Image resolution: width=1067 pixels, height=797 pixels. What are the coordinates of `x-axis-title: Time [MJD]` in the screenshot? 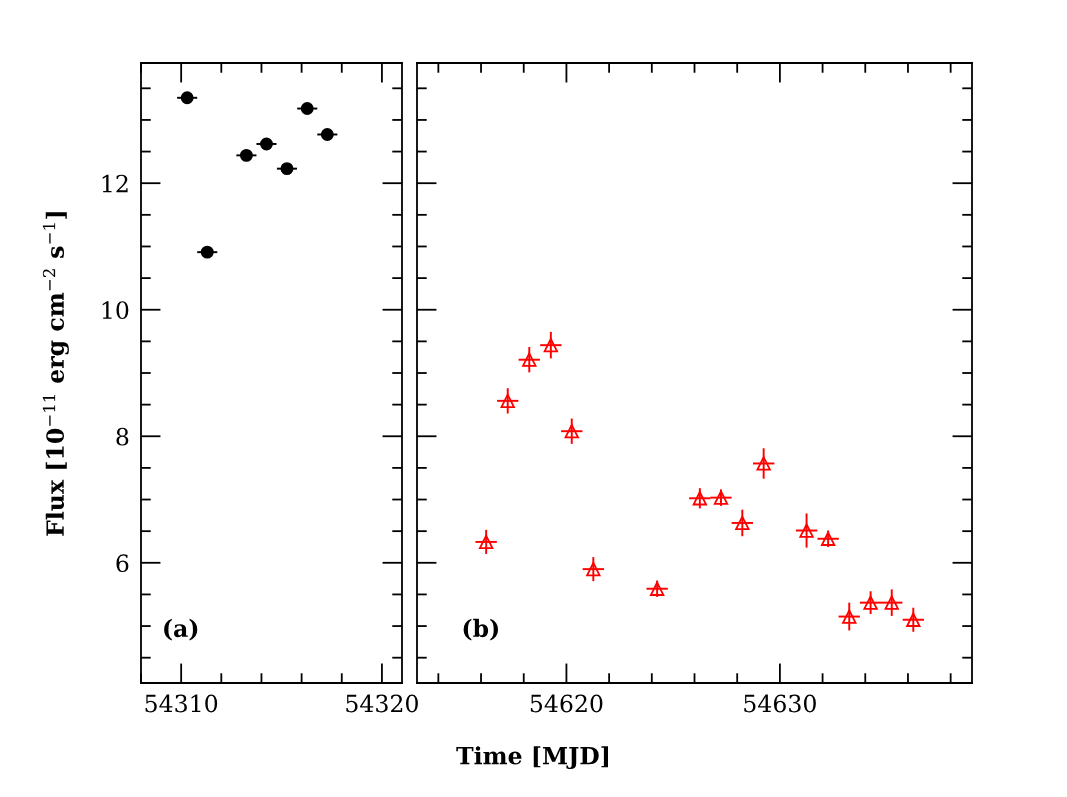 It's located at (532, 758).